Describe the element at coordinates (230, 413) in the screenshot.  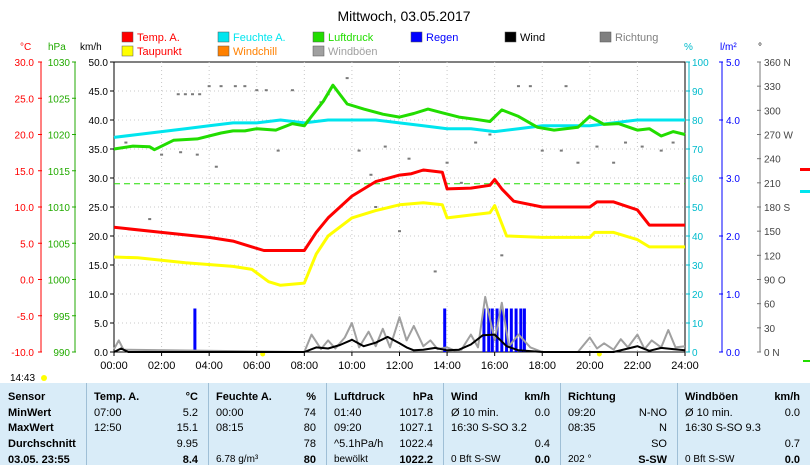
I see `stats-cell-label: 00:00` at that location.